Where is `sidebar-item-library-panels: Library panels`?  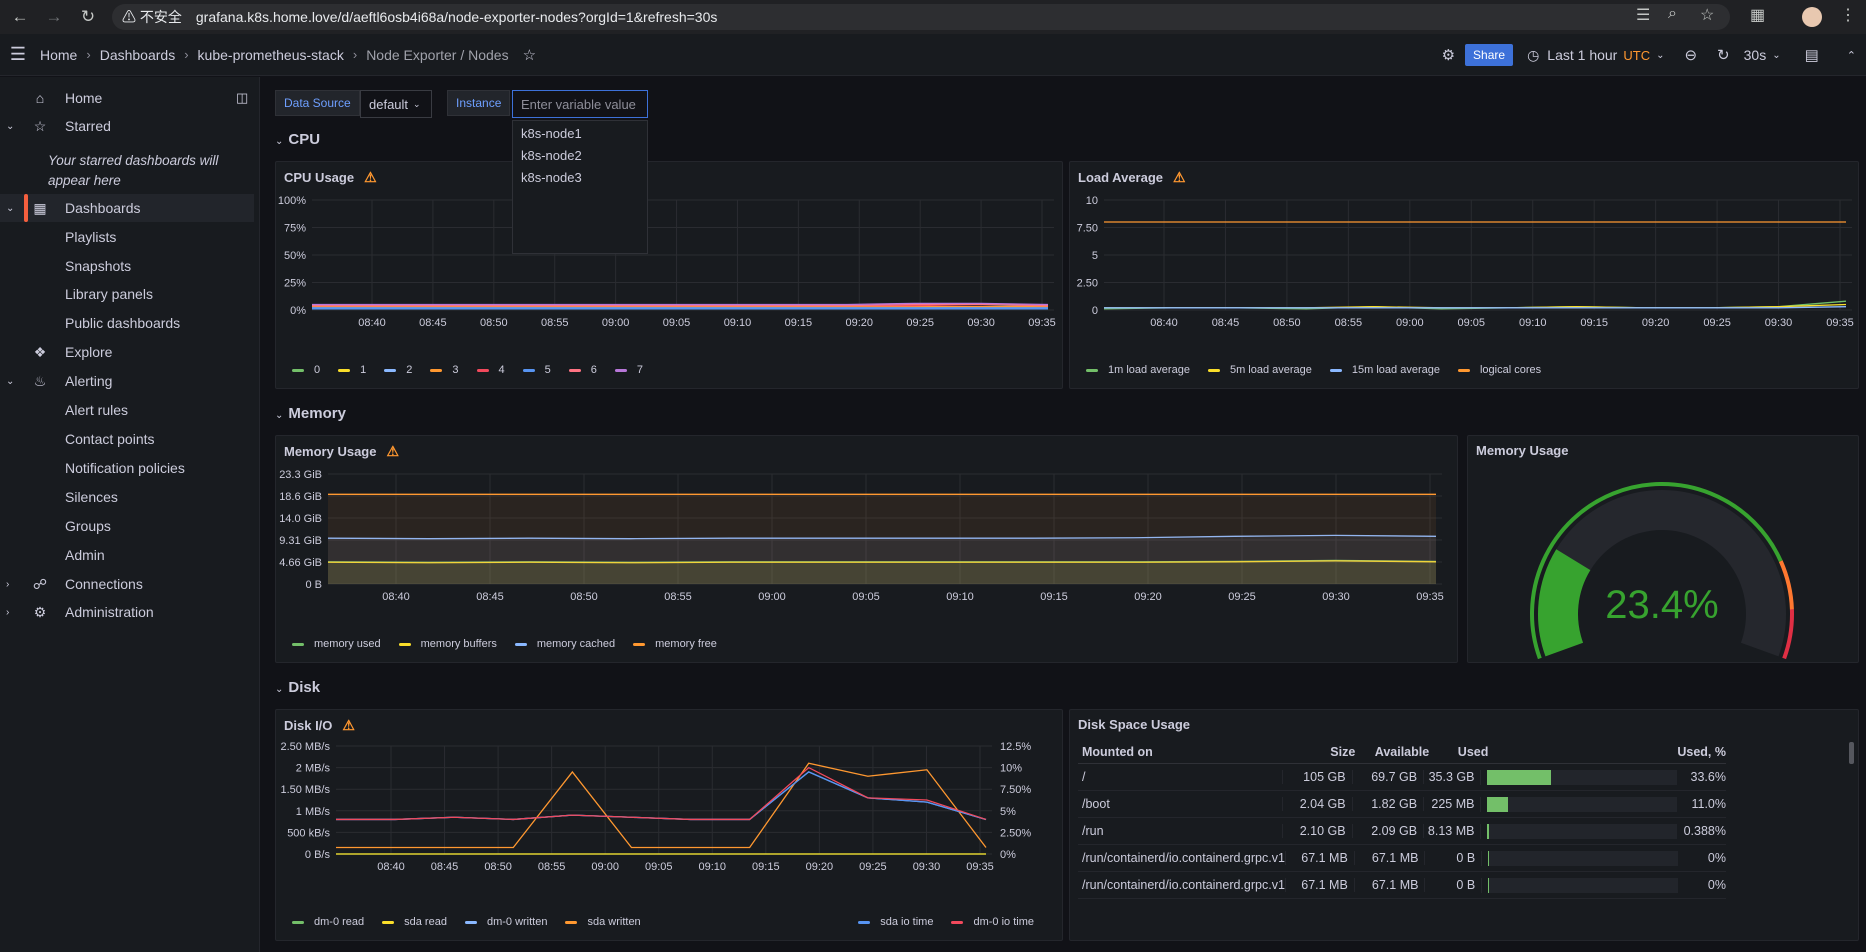
sidebar-item-library-panels: Library panels is located at coordinates (127, 294).